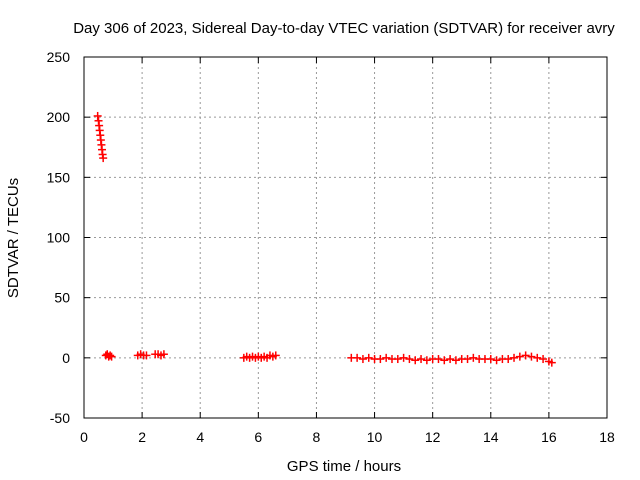  I want to click on x-tick-label: 18, so click(607, 437).